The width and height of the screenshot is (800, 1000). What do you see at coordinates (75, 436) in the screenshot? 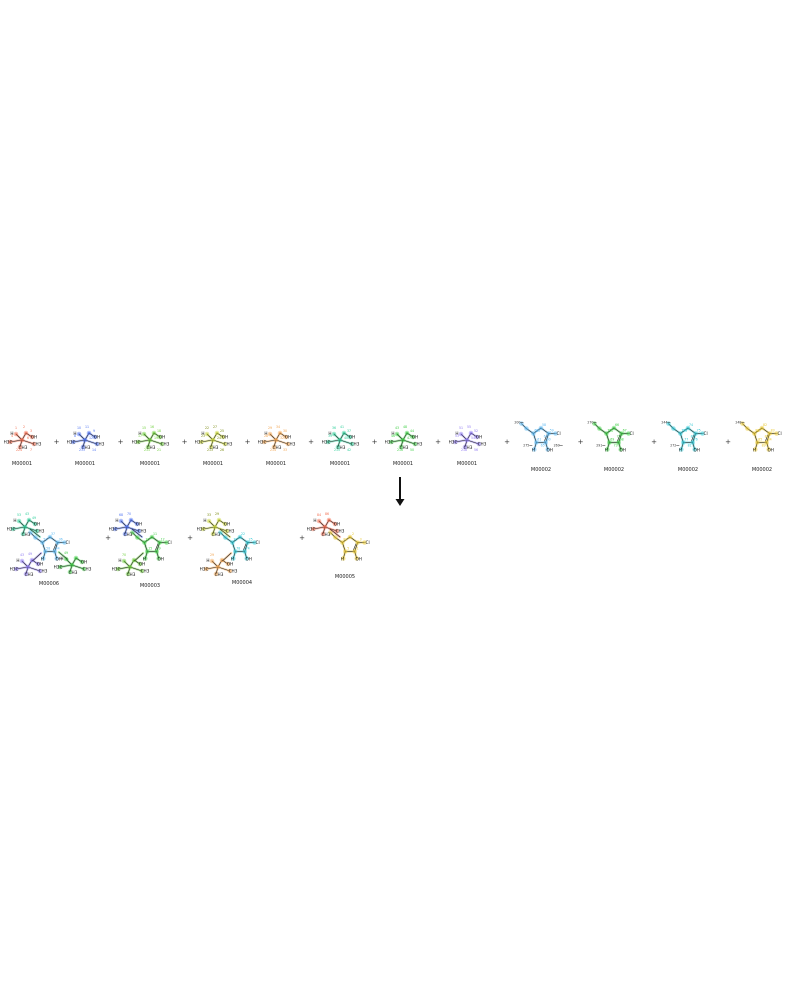
I see `atom-index: 8` at bounding box center [75, 436].